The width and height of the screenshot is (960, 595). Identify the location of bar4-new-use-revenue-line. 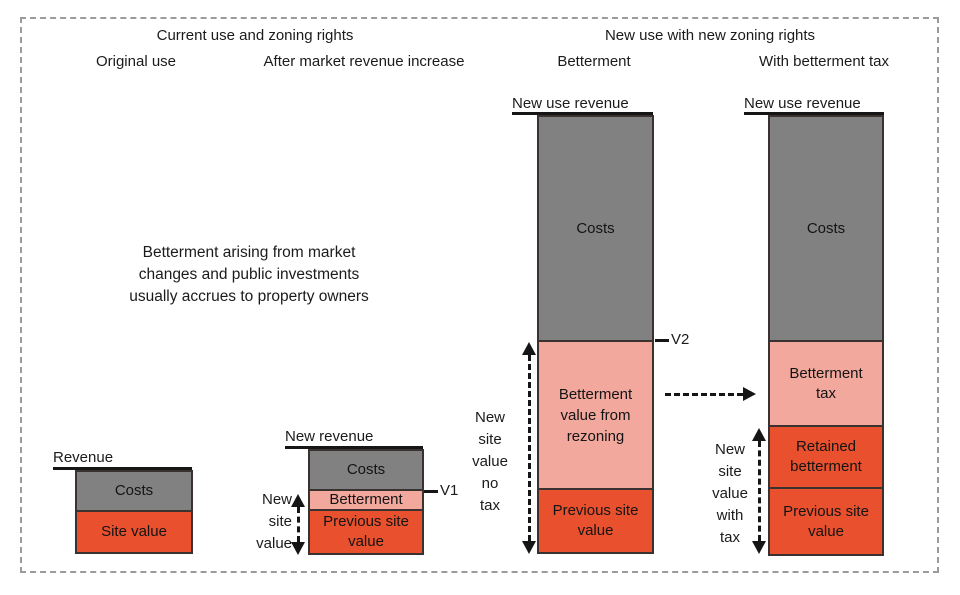
(814, 113).